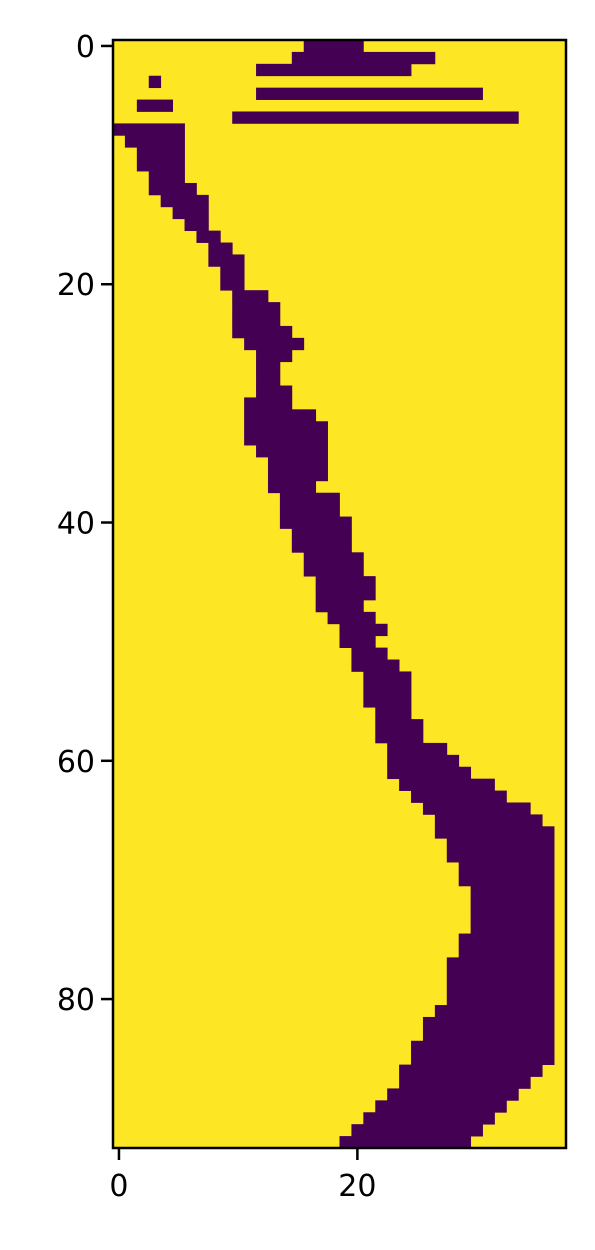 This screenshot has width=595, height=1250. What do you see at coordinates (76, 762) in the screenshot?
I see `y-tick-label-60: 60` at bounding box center [76, 762].